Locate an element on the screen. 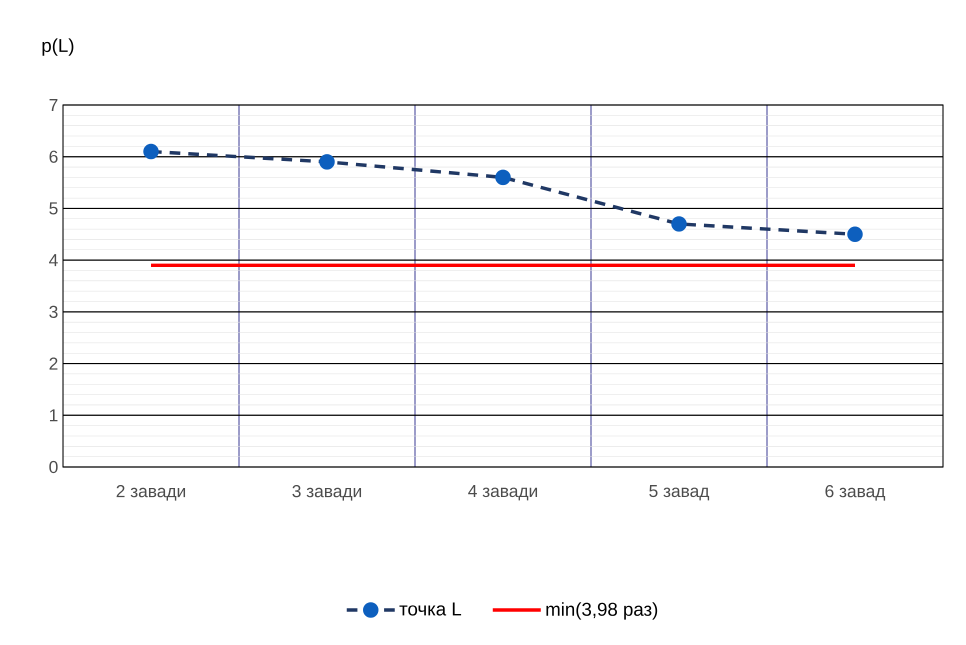  x-tick-label: 6 завад is located at coordinates (855, 493).